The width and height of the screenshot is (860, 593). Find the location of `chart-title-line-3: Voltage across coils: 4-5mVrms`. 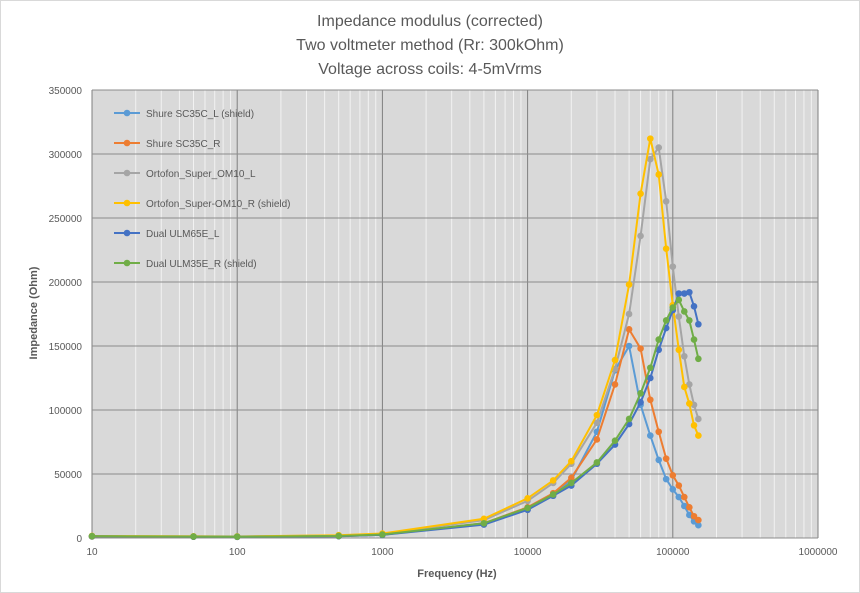

chart-title-line-3: Voltage across coils: 4-5mVrms is located at coordinates (430, 69).